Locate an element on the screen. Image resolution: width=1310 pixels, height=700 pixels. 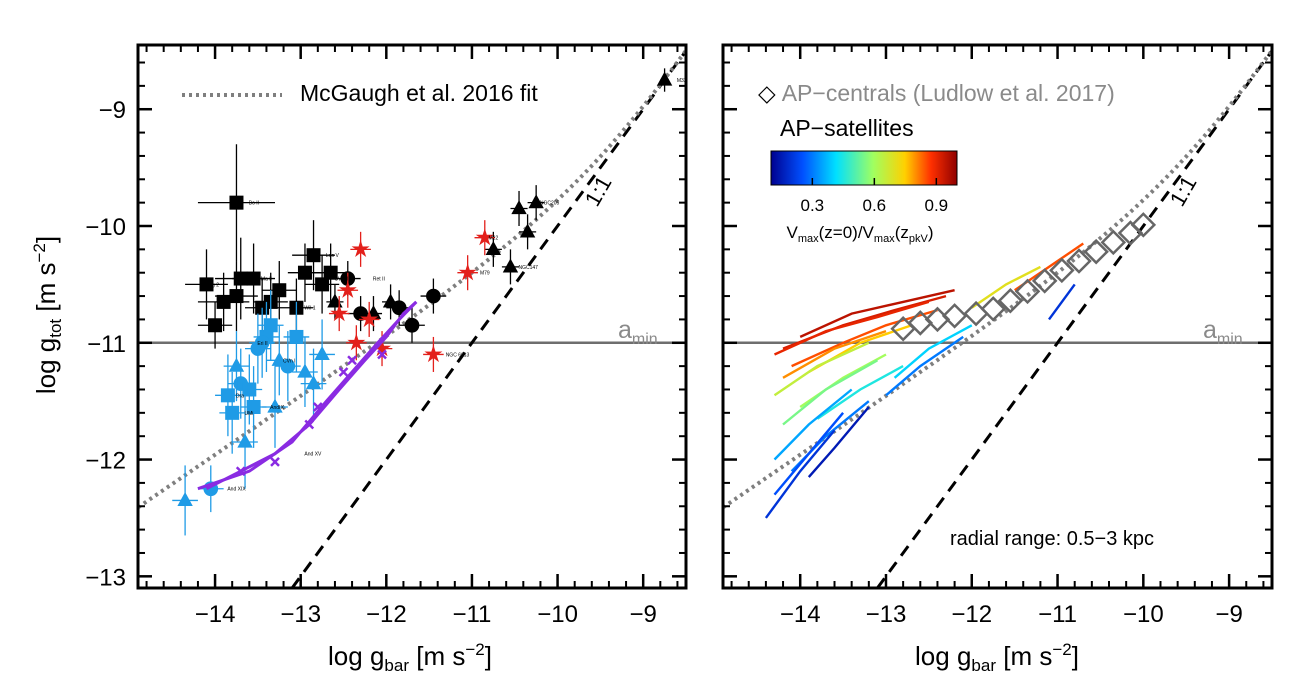
point-label: UMa II is located at coordinates (264, 280).